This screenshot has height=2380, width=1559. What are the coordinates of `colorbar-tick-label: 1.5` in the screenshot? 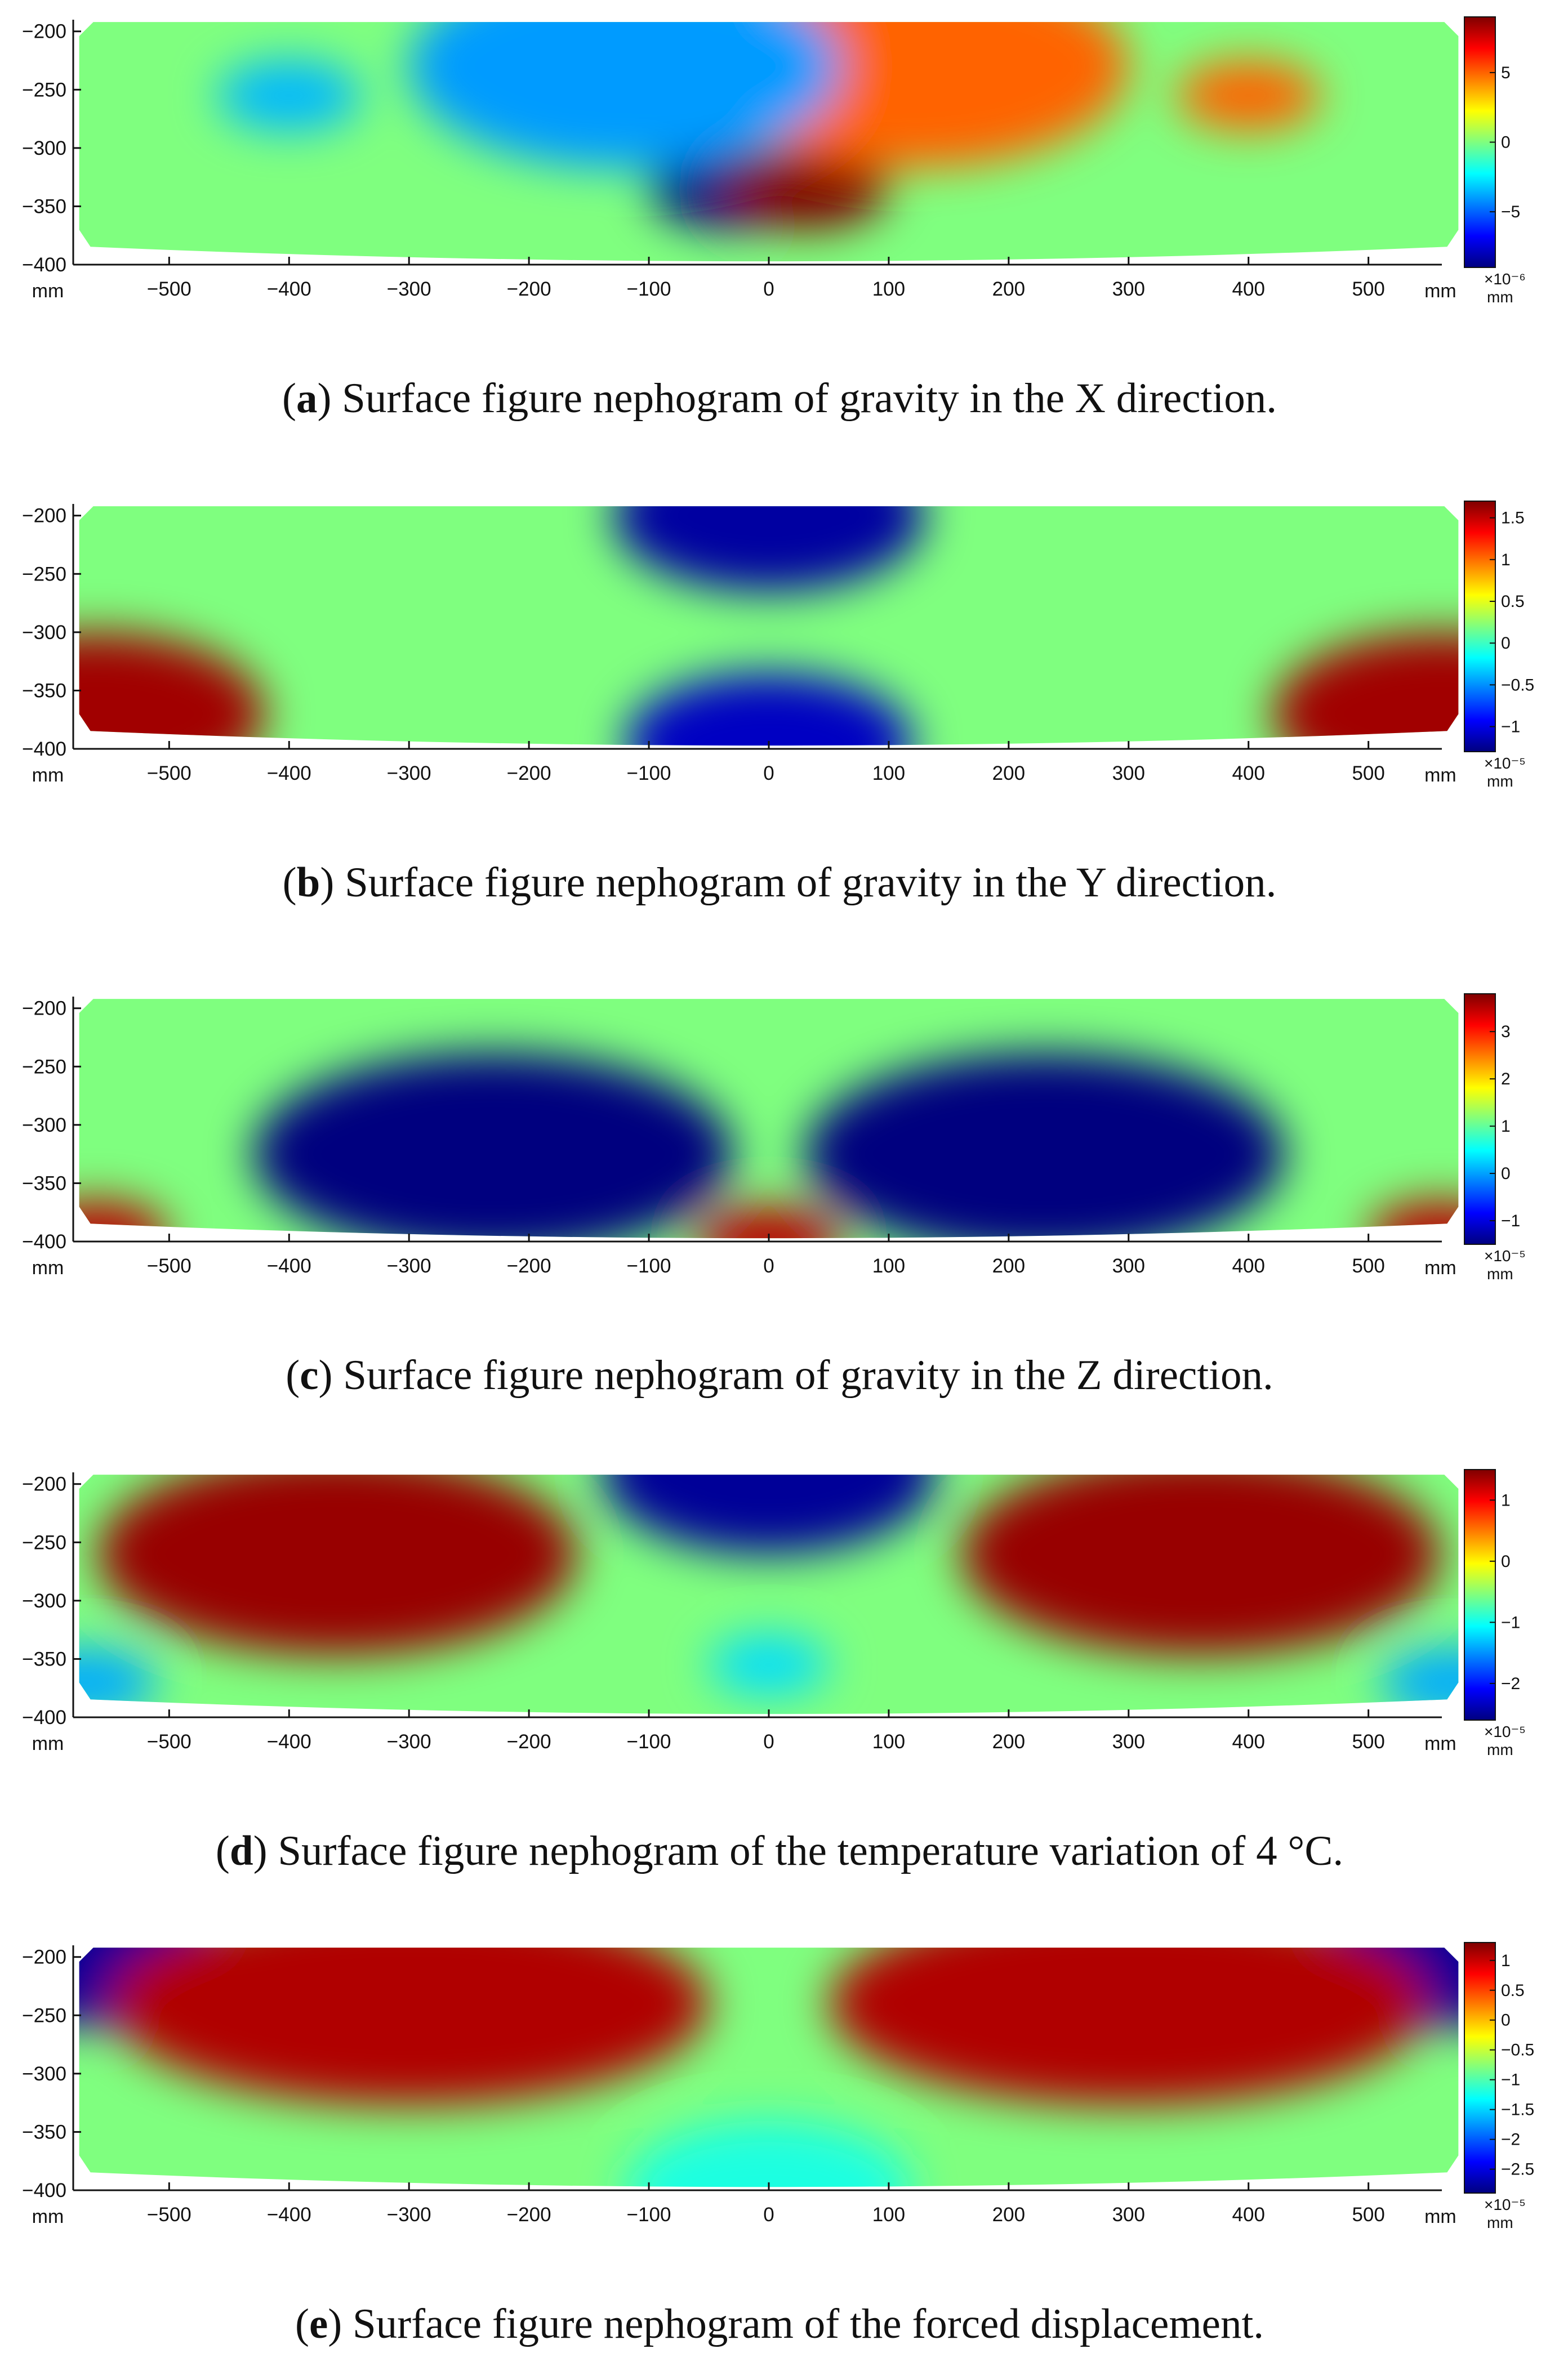 It's located at (1513, 518).